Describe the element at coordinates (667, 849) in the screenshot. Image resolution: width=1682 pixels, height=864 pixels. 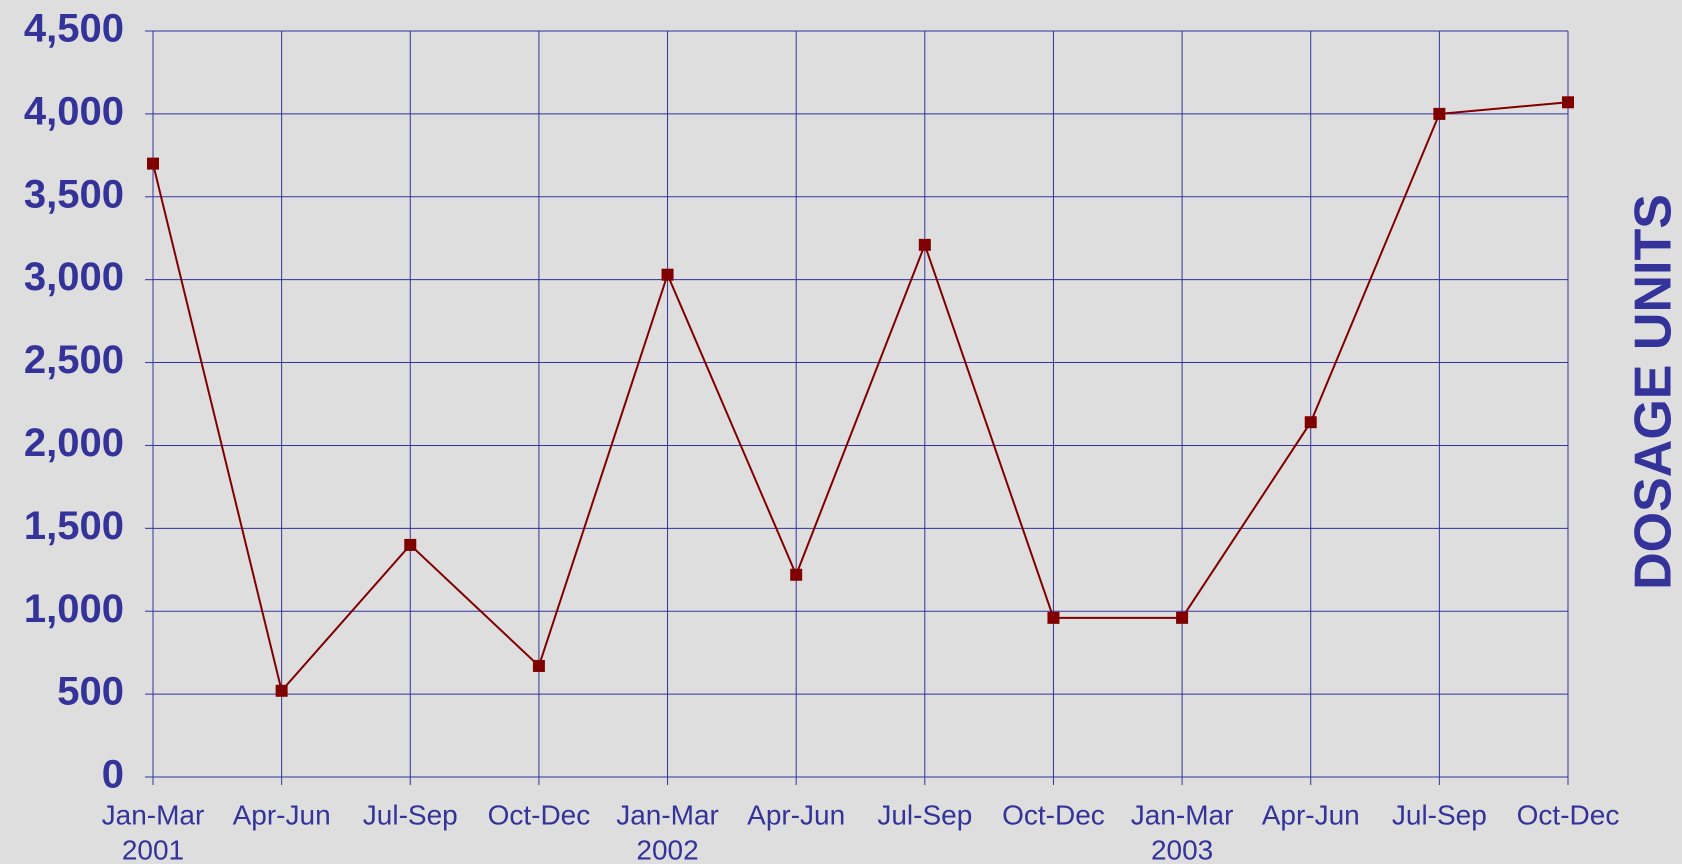
I see `x-group-label: 2002` at that location.